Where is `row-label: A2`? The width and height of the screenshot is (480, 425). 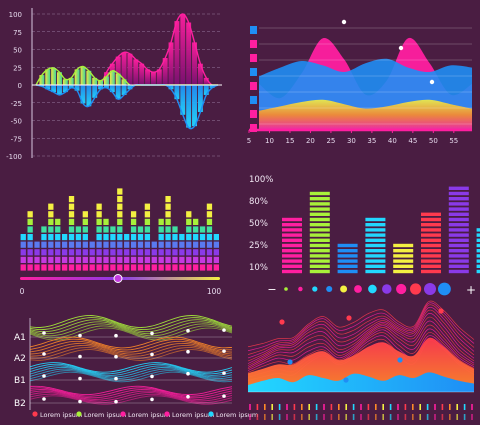
row-label: A2 is located at coordinates (20, 359).